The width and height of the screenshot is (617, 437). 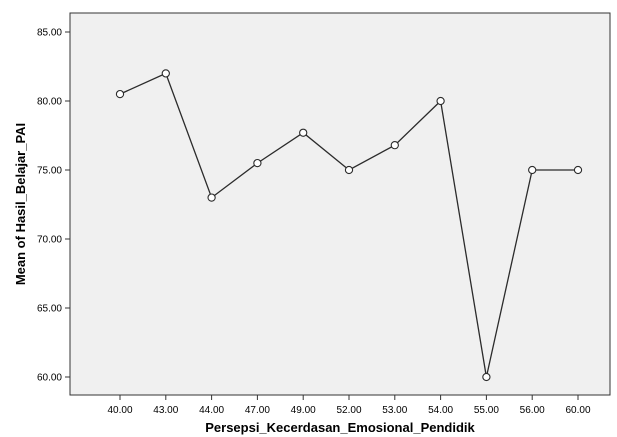 What do you see at coordinates (165, 410) in the screenshot?
I see `x-tick-label: 43.00` at bounding box center [165, 410].